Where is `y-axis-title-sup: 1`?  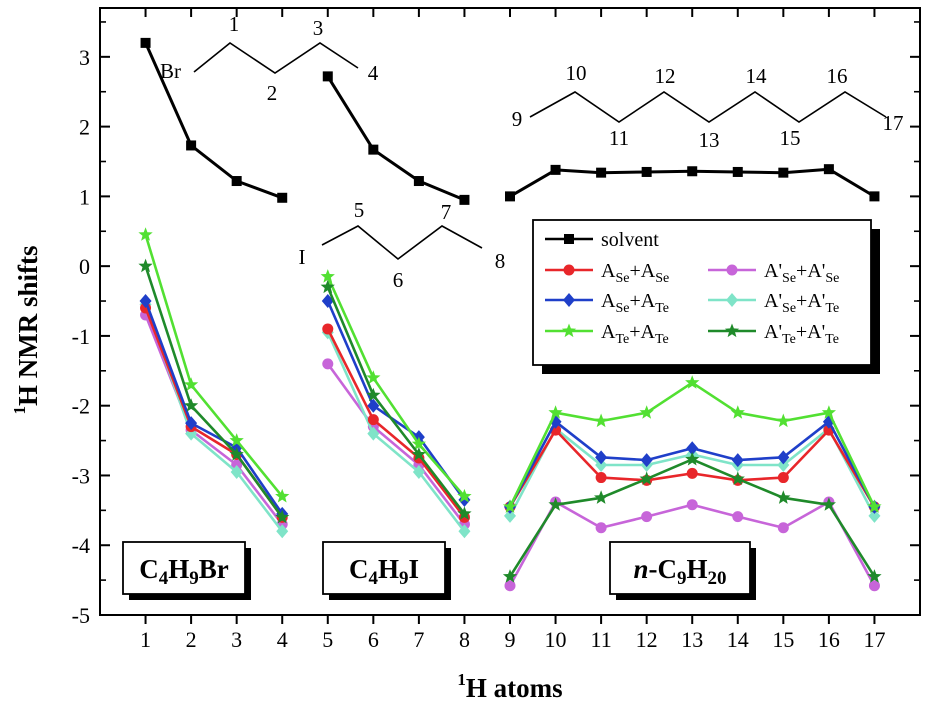 y-axis-title-sup: 1 is located at coordinates (19, 410).